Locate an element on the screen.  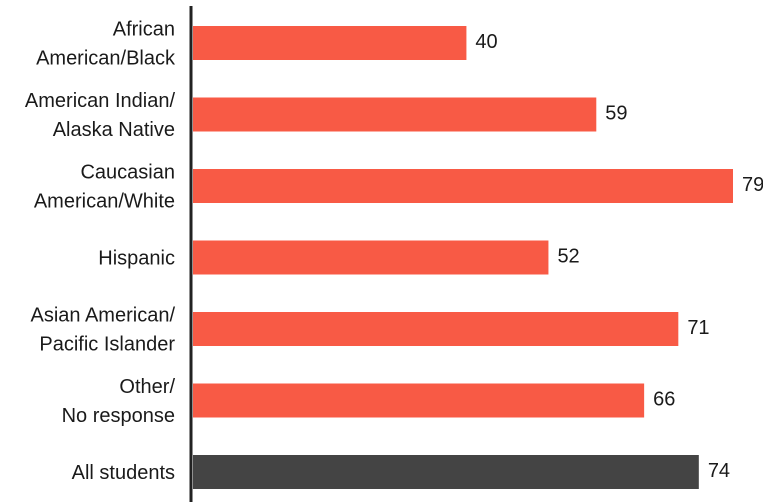
category-label-line: Hispanic is located at coordinates (136, 259).